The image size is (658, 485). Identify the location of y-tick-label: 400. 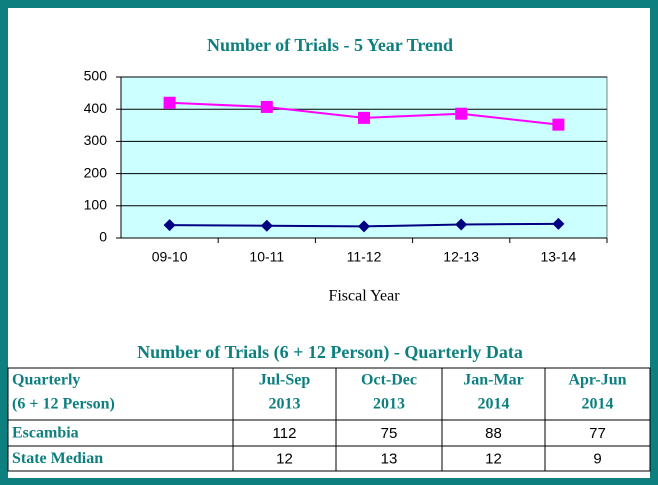
(96, 108).